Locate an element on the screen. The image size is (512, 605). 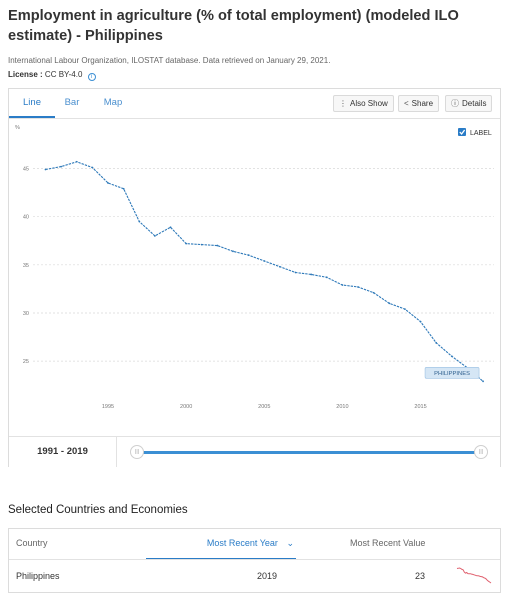
year-cell: 2019 is located at coordinates (266, 576).